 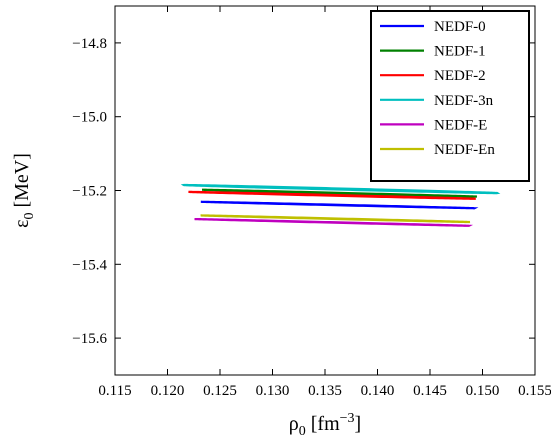 I want to click on x-tick-label: 0.145, so click(x=430, y=391).